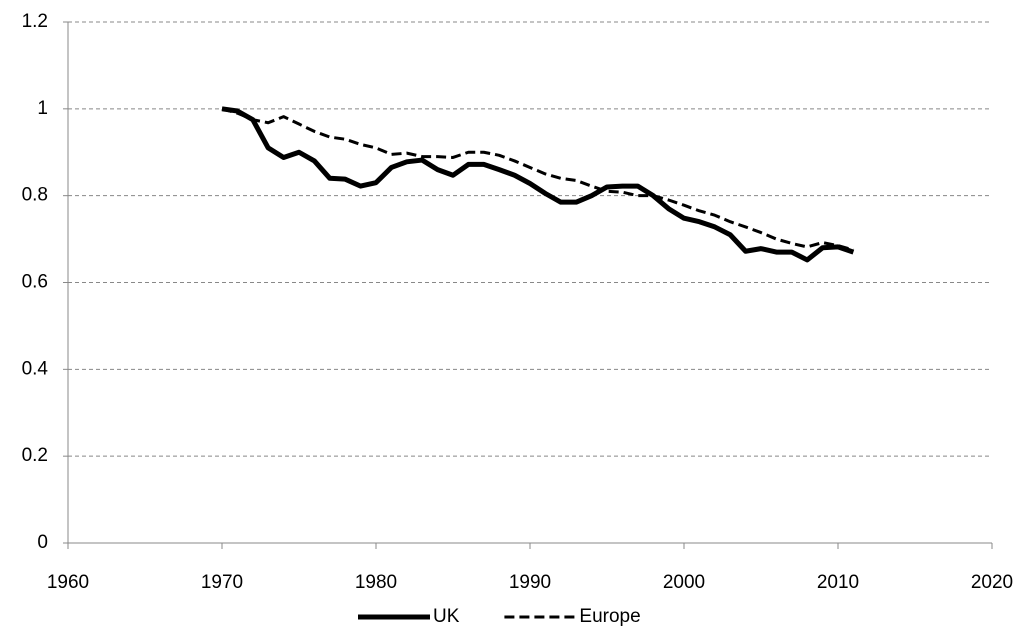  Describe the element at coordinates (609, 616) in the screenshot. I see `legend-label: Europe` at that location.